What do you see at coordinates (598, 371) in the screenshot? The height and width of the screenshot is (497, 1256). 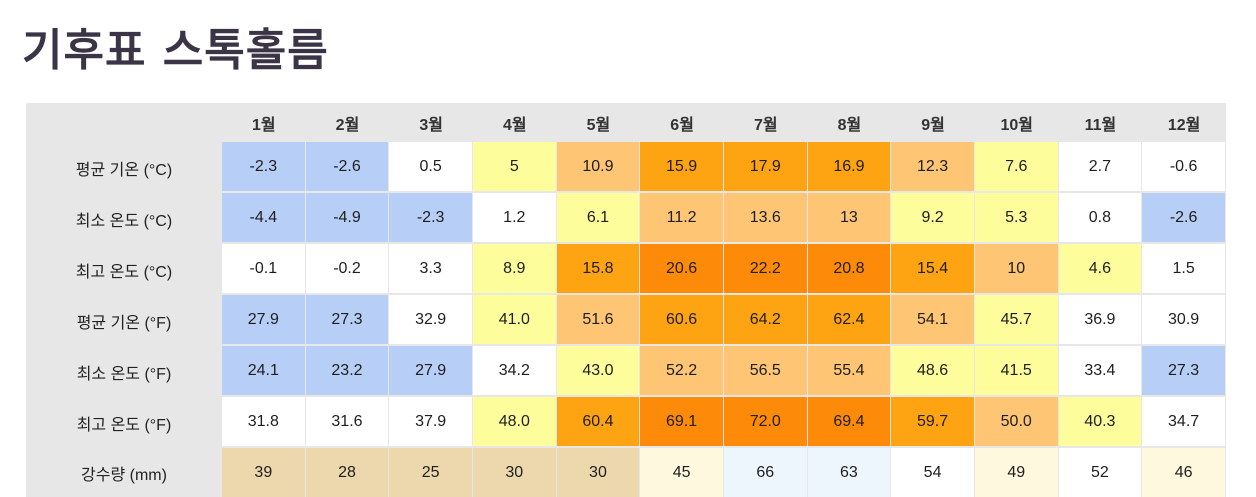 I see `data-cell: 43.0` at bounding box center [598, 371].